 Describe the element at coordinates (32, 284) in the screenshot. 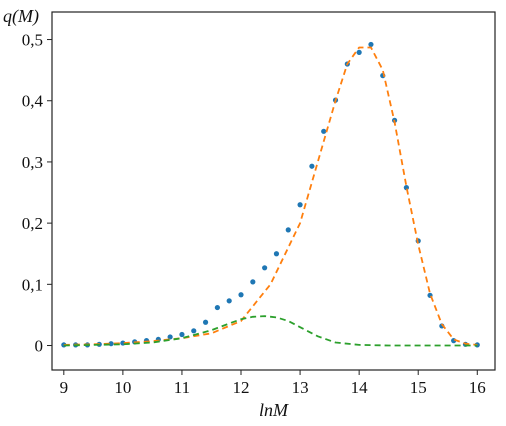

I see `y-tick-label: 0,1` at that location.